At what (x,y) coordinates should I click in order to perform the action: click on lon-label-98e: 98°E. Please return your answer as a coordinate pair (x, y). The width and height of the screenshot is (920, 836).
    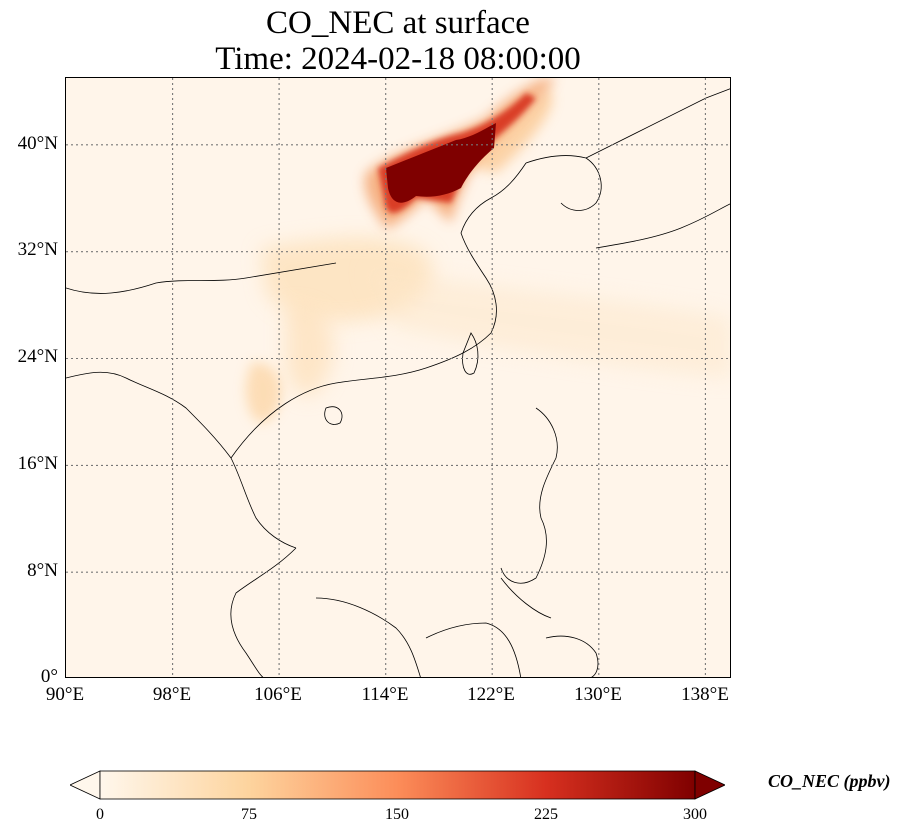
    Looking at the image, I should click on (172, 694).